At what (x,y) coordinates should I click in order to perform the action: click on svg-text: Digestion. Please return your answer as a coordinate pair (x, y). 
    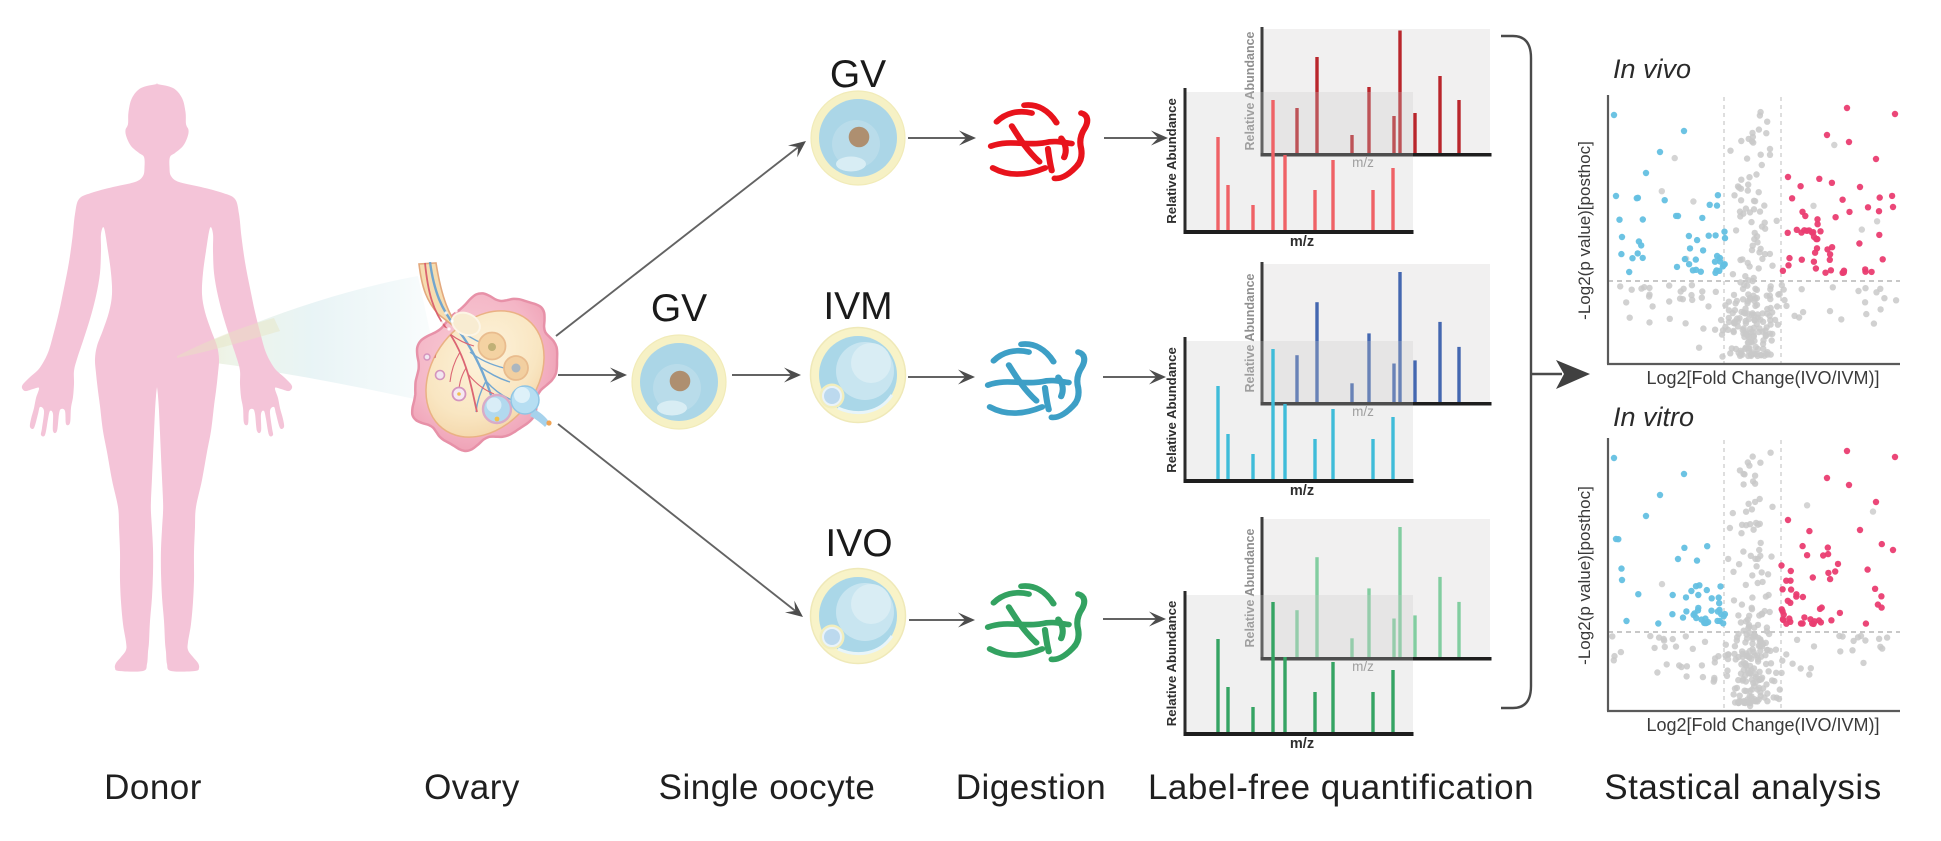
    Looking at the image, I should click on (1031, 787).